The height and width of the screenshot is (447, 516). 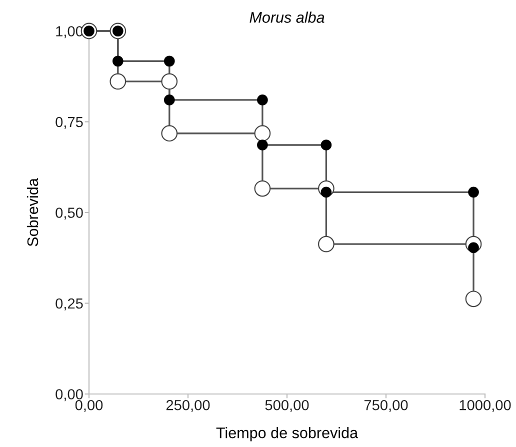 What do you see at coordinates (69, 214) in the screenshot?
I see `y-tick-label: 0,50` at bounding box center [69, 214].